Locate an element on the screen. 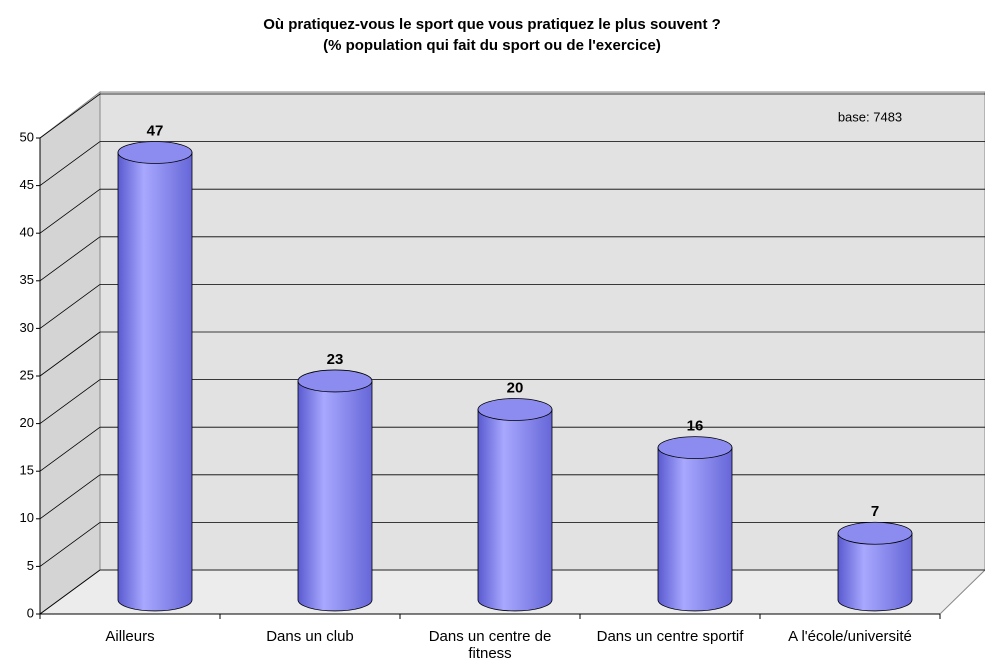  y-tick-label: 40 is located at coordinates (27, 232).